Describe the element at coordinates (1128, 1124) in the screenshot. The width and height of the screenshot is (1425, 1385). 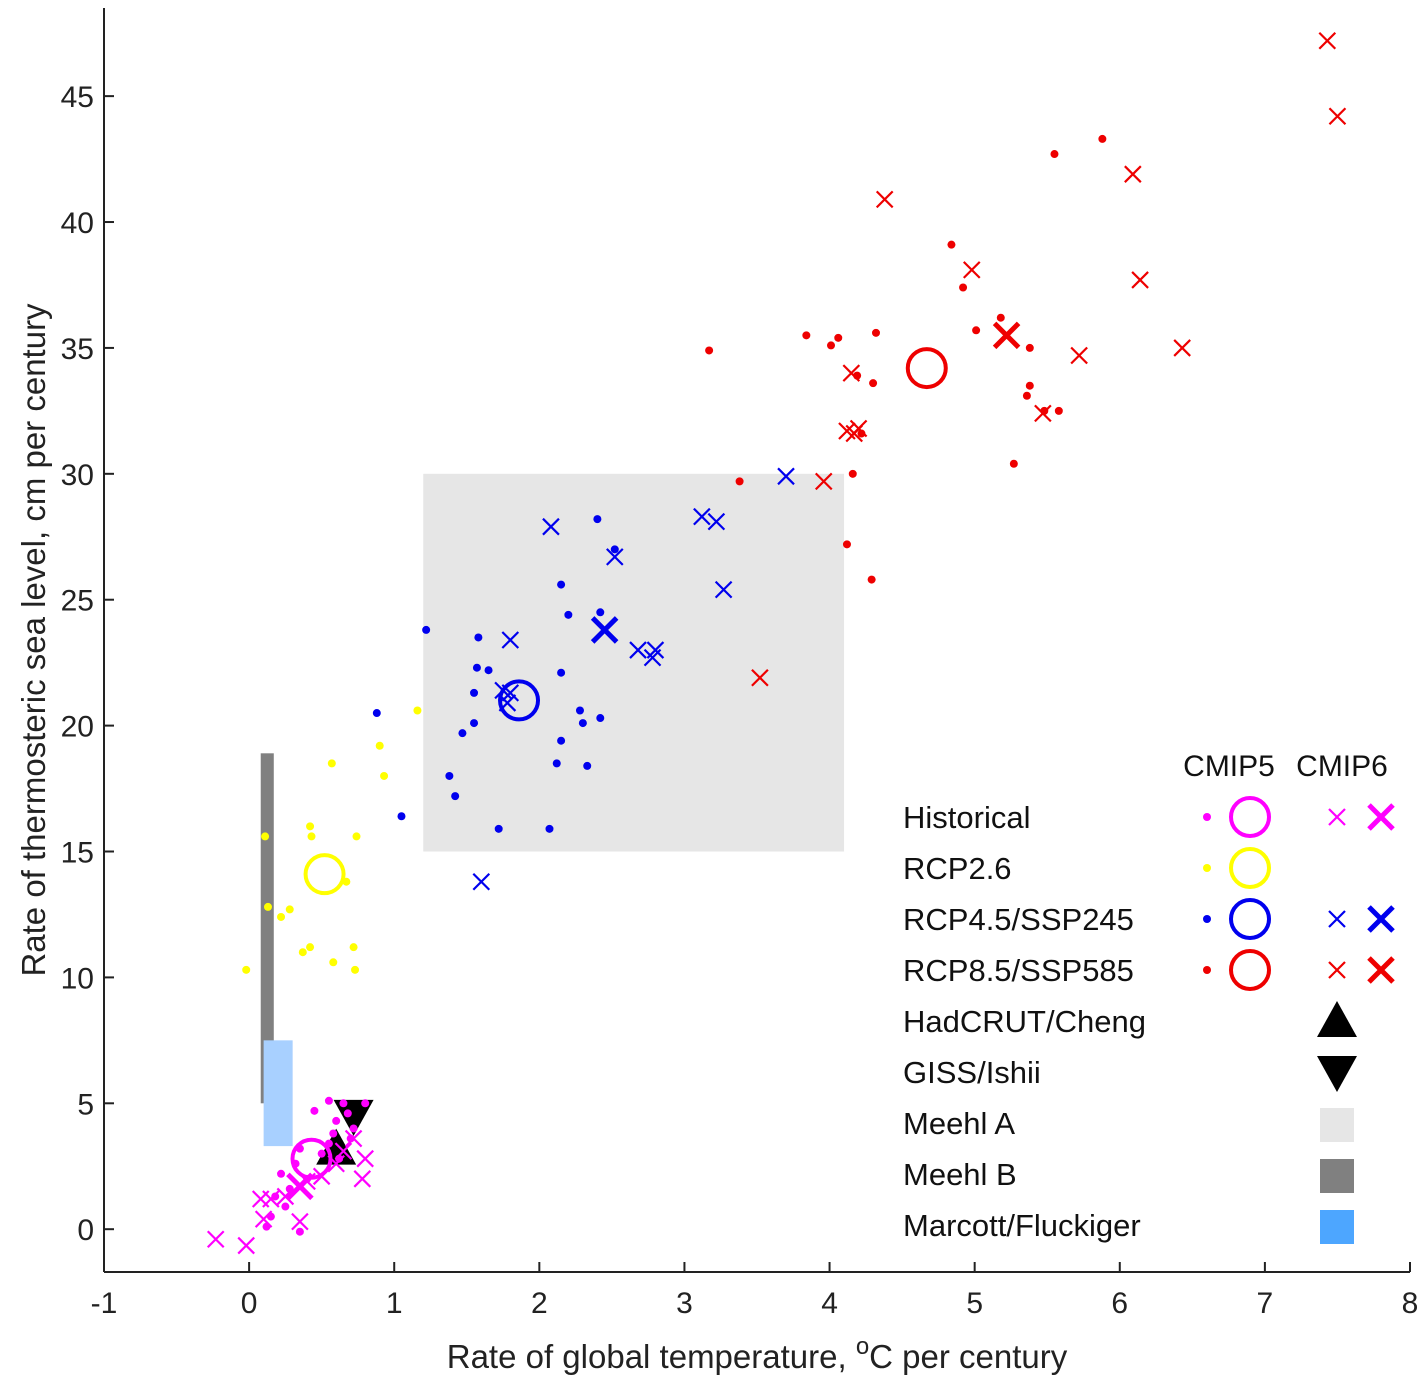
I see `legend-row-meehl-a: Meehl A` at that location.